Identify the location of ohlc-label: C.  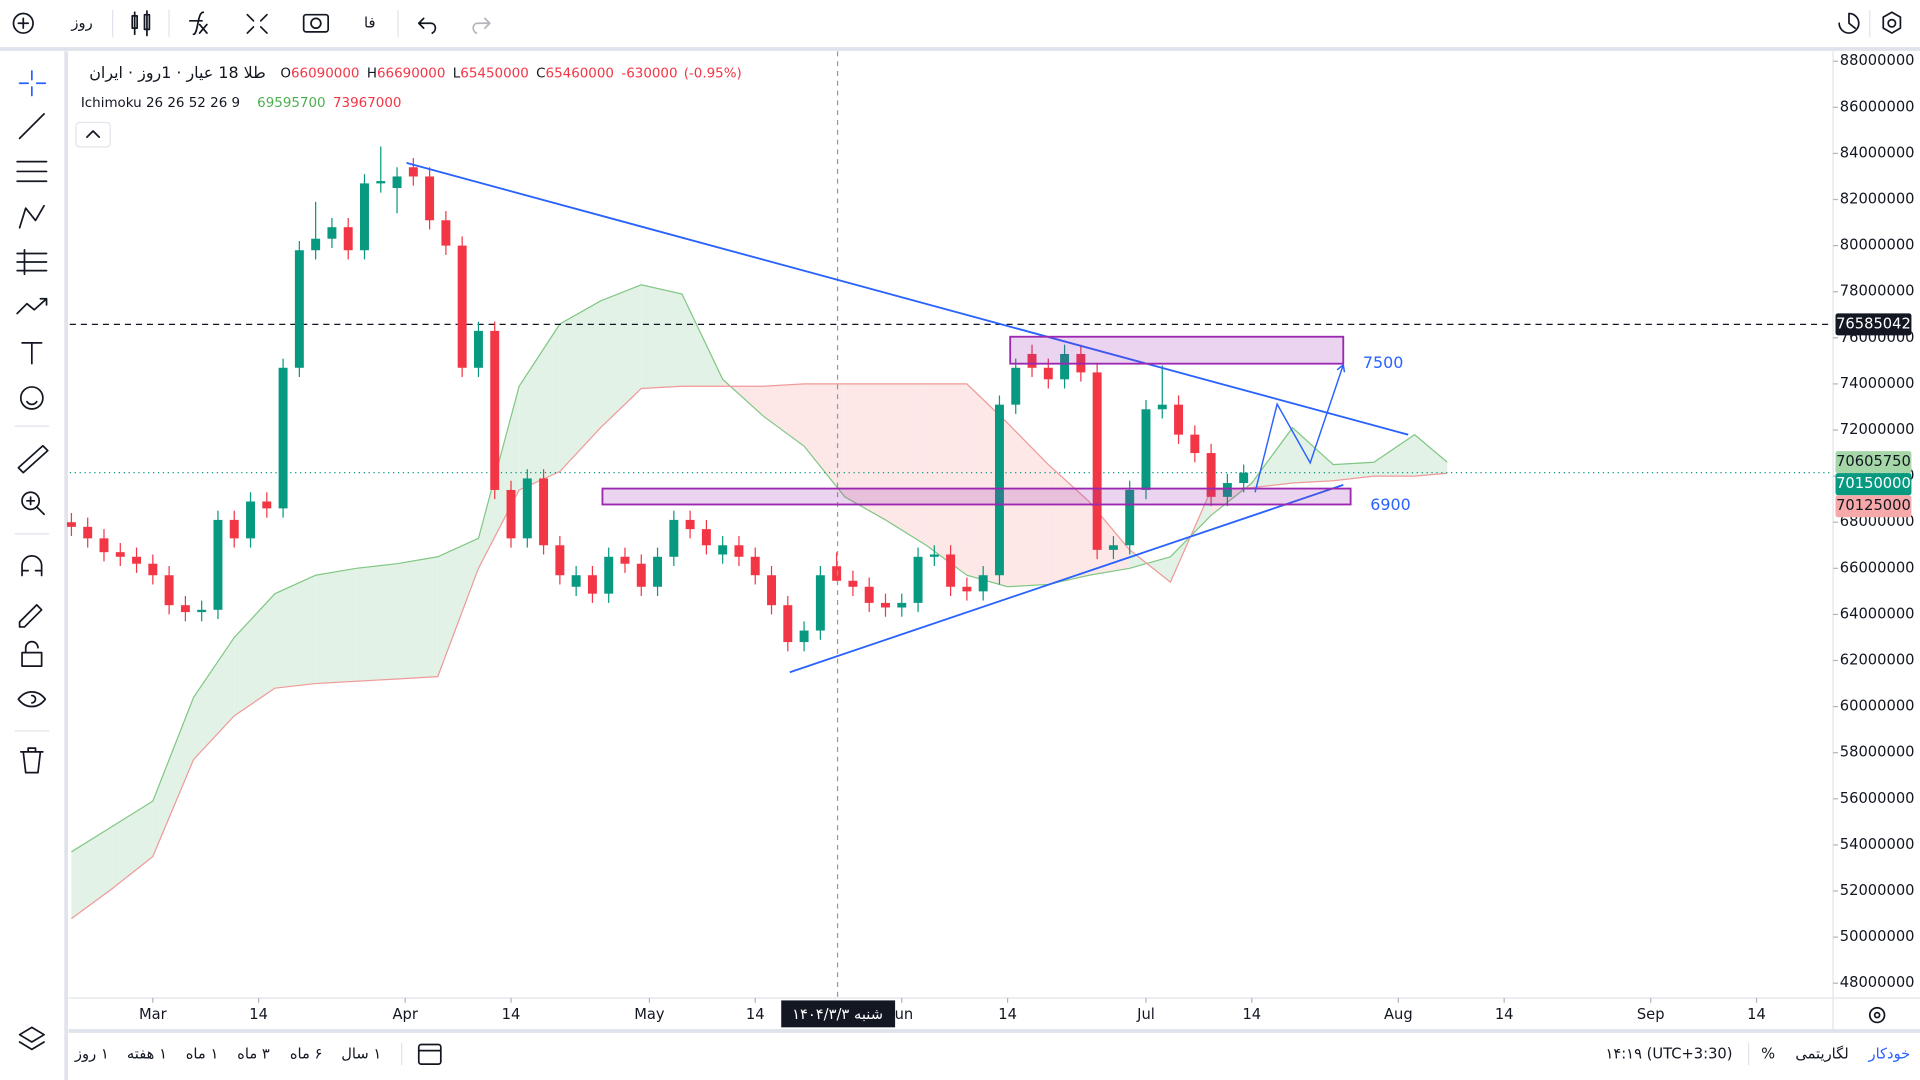
(540, 73).